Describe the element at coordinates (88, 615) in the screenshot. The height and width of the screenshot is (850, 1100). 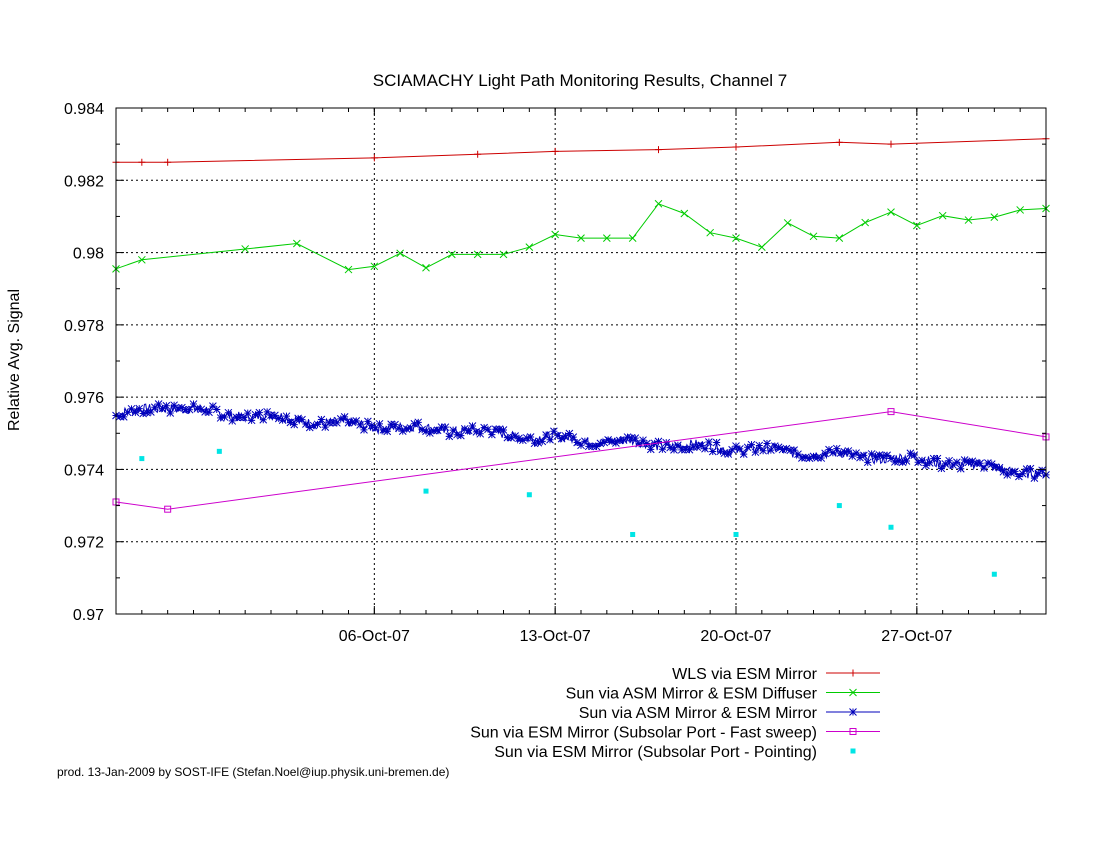
I see `y-tick-label: 0.97` at that location.